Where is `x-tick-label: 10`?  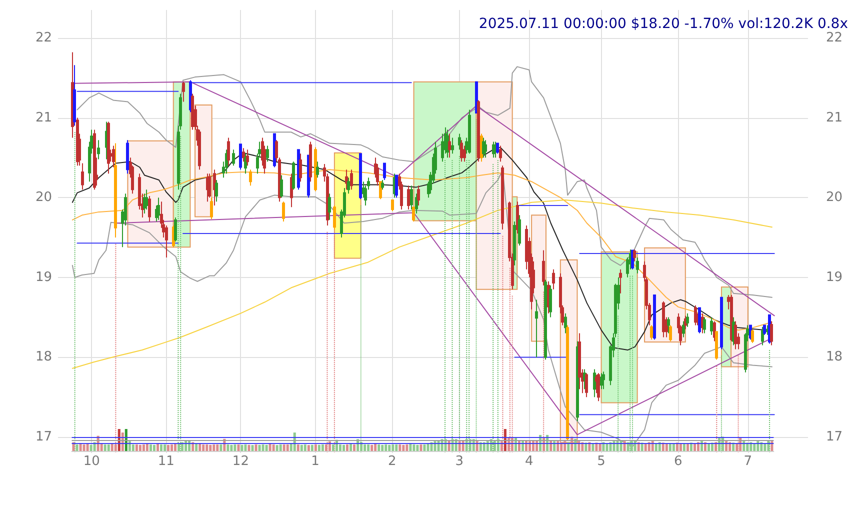
x-tick-label: 10 is located at coordinates (91, 461).